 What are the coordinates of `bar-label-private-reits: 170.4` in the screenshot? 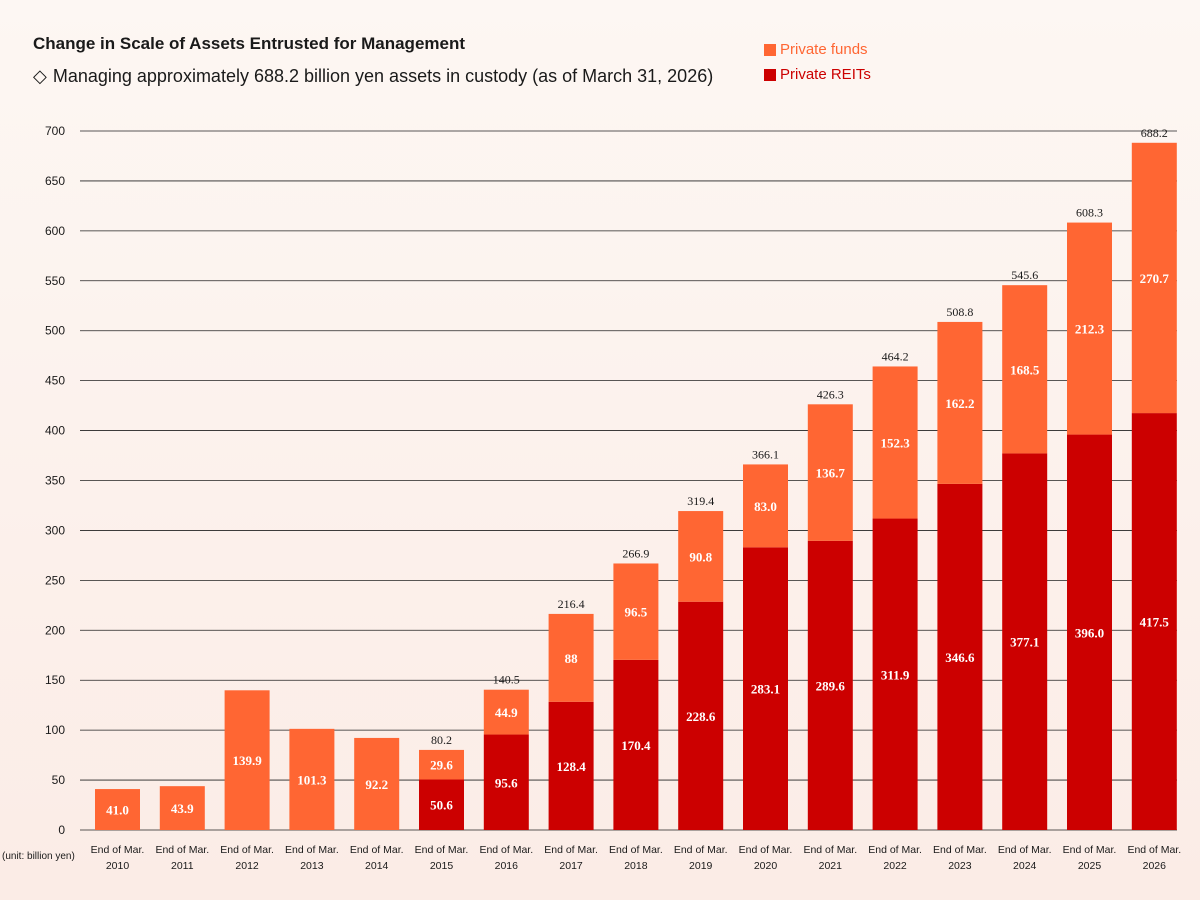 It's located at (636, 745).